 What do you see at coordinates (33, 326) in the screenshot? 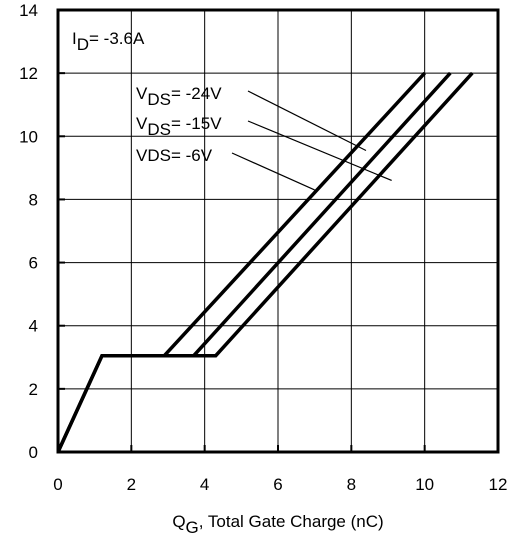
I see `y-tick-label: 4` at bounding box center [33, 326].